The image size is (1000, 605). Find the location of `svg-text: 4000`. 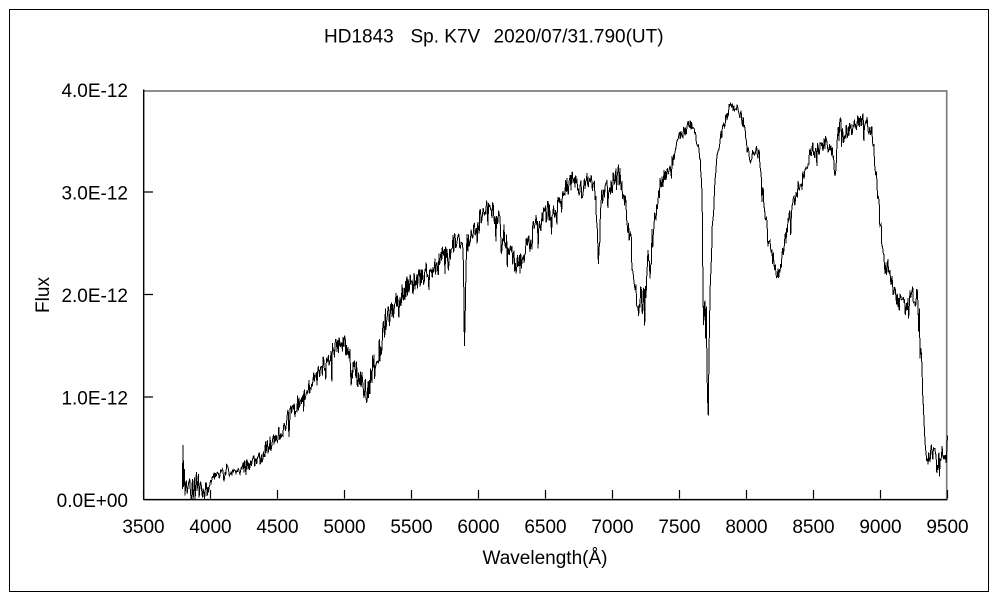

svg-text: 4000 is located at coordinates (210, 527).